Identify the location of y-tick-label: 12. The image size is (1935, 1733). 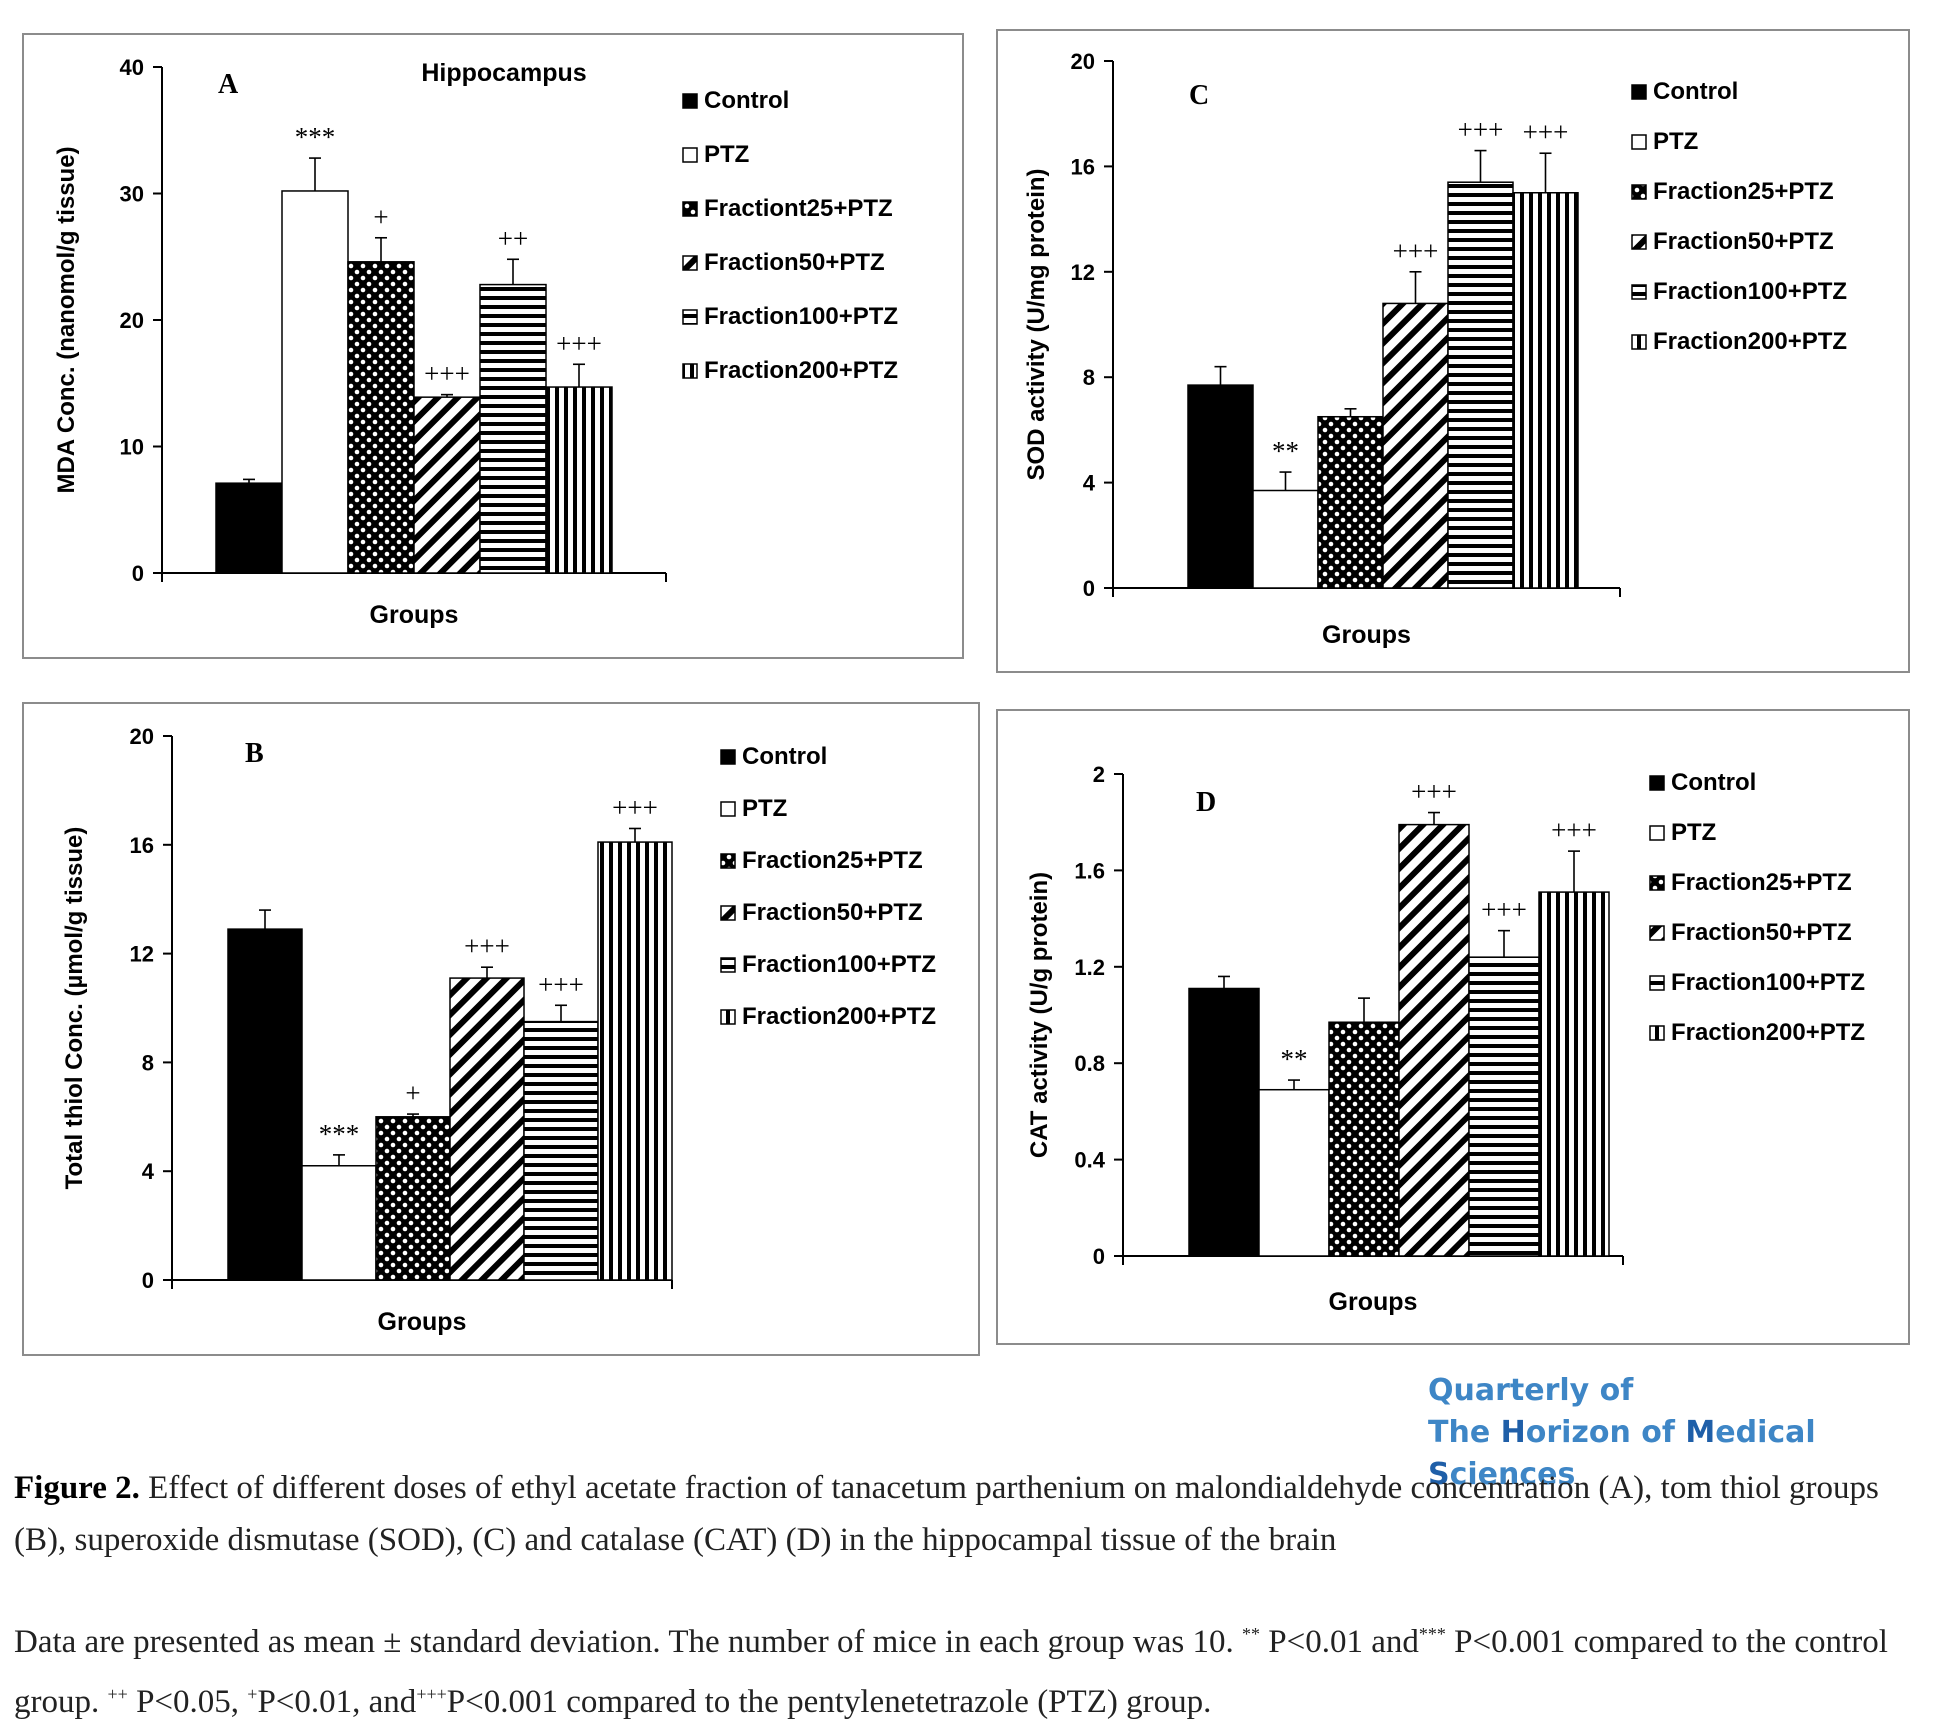
(1083, 272).